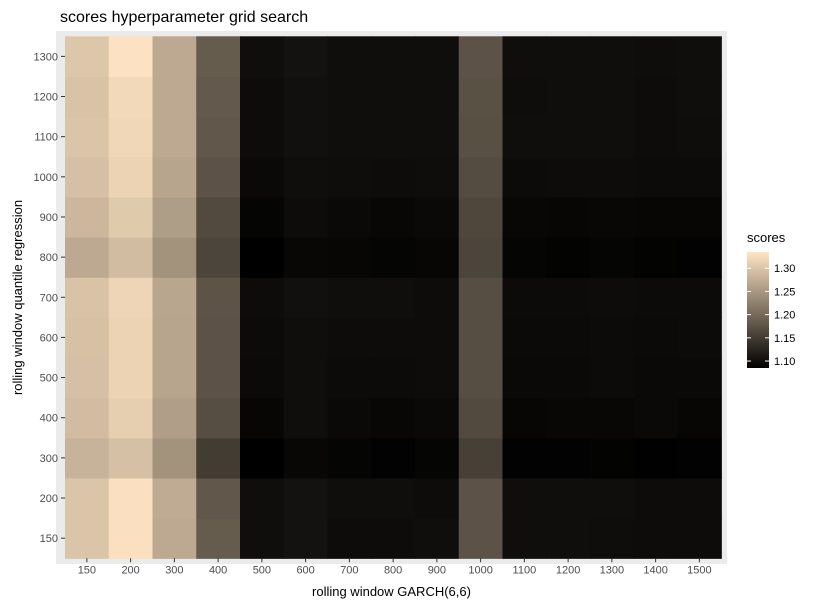 This screenshot has width=817, height=606. What do you see at coordinates (17, 297) in the screenshot?
I see `y-axis-title: rolling window quantile regression` at bounding box center [17, 297].